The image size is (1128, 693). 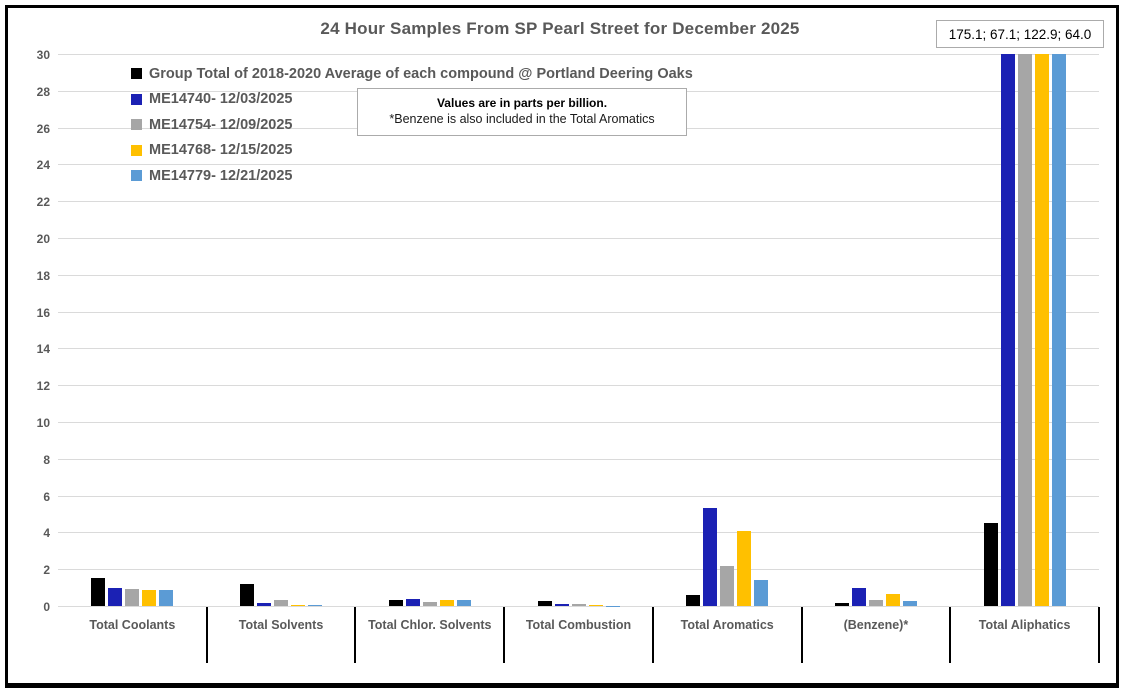 What do you see at coordinates (46, 570) in the screenshot?
I see `y-tick-label: 2` at bounding box center [46, 570].